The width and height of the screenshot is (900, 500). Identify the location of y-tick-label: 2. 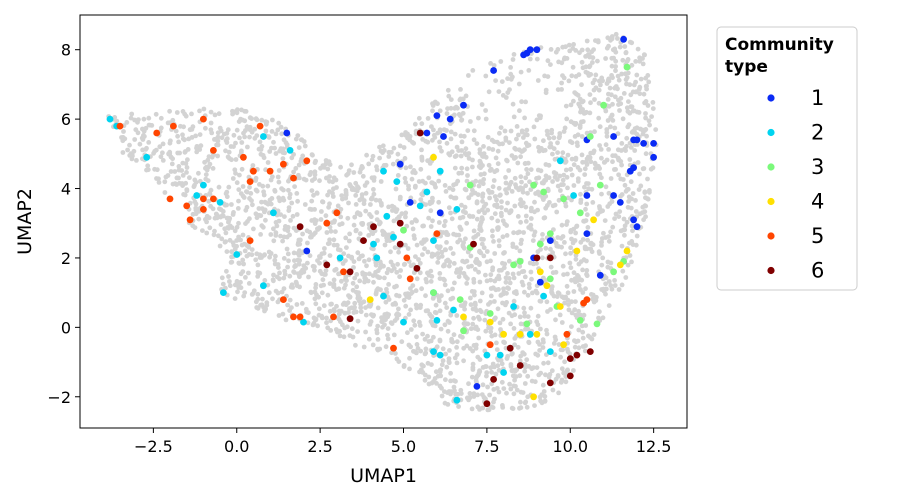
(66, 258).